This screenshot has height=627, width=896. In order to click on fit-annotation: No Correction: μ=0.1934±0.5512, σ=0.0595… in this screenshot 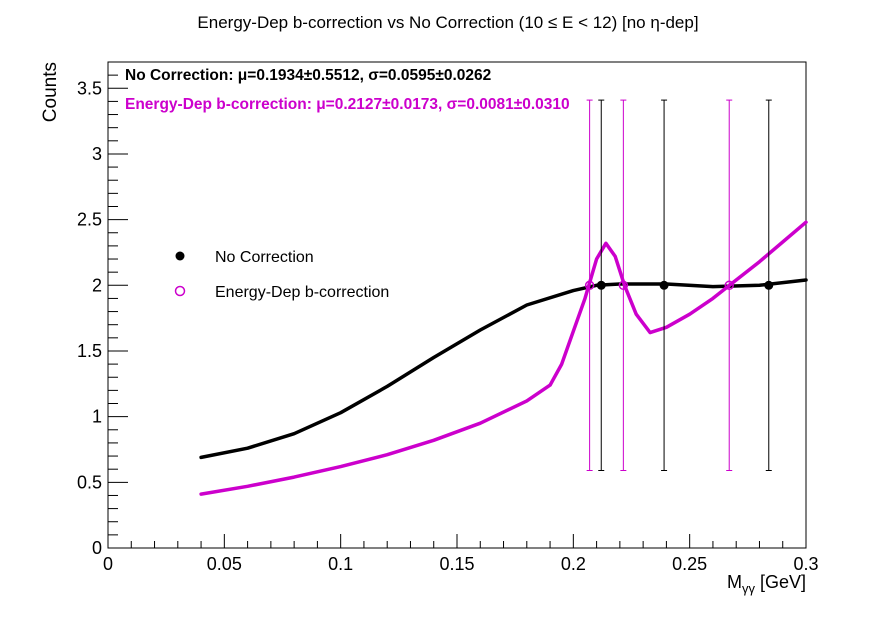, I will do `click(308, 75)`.